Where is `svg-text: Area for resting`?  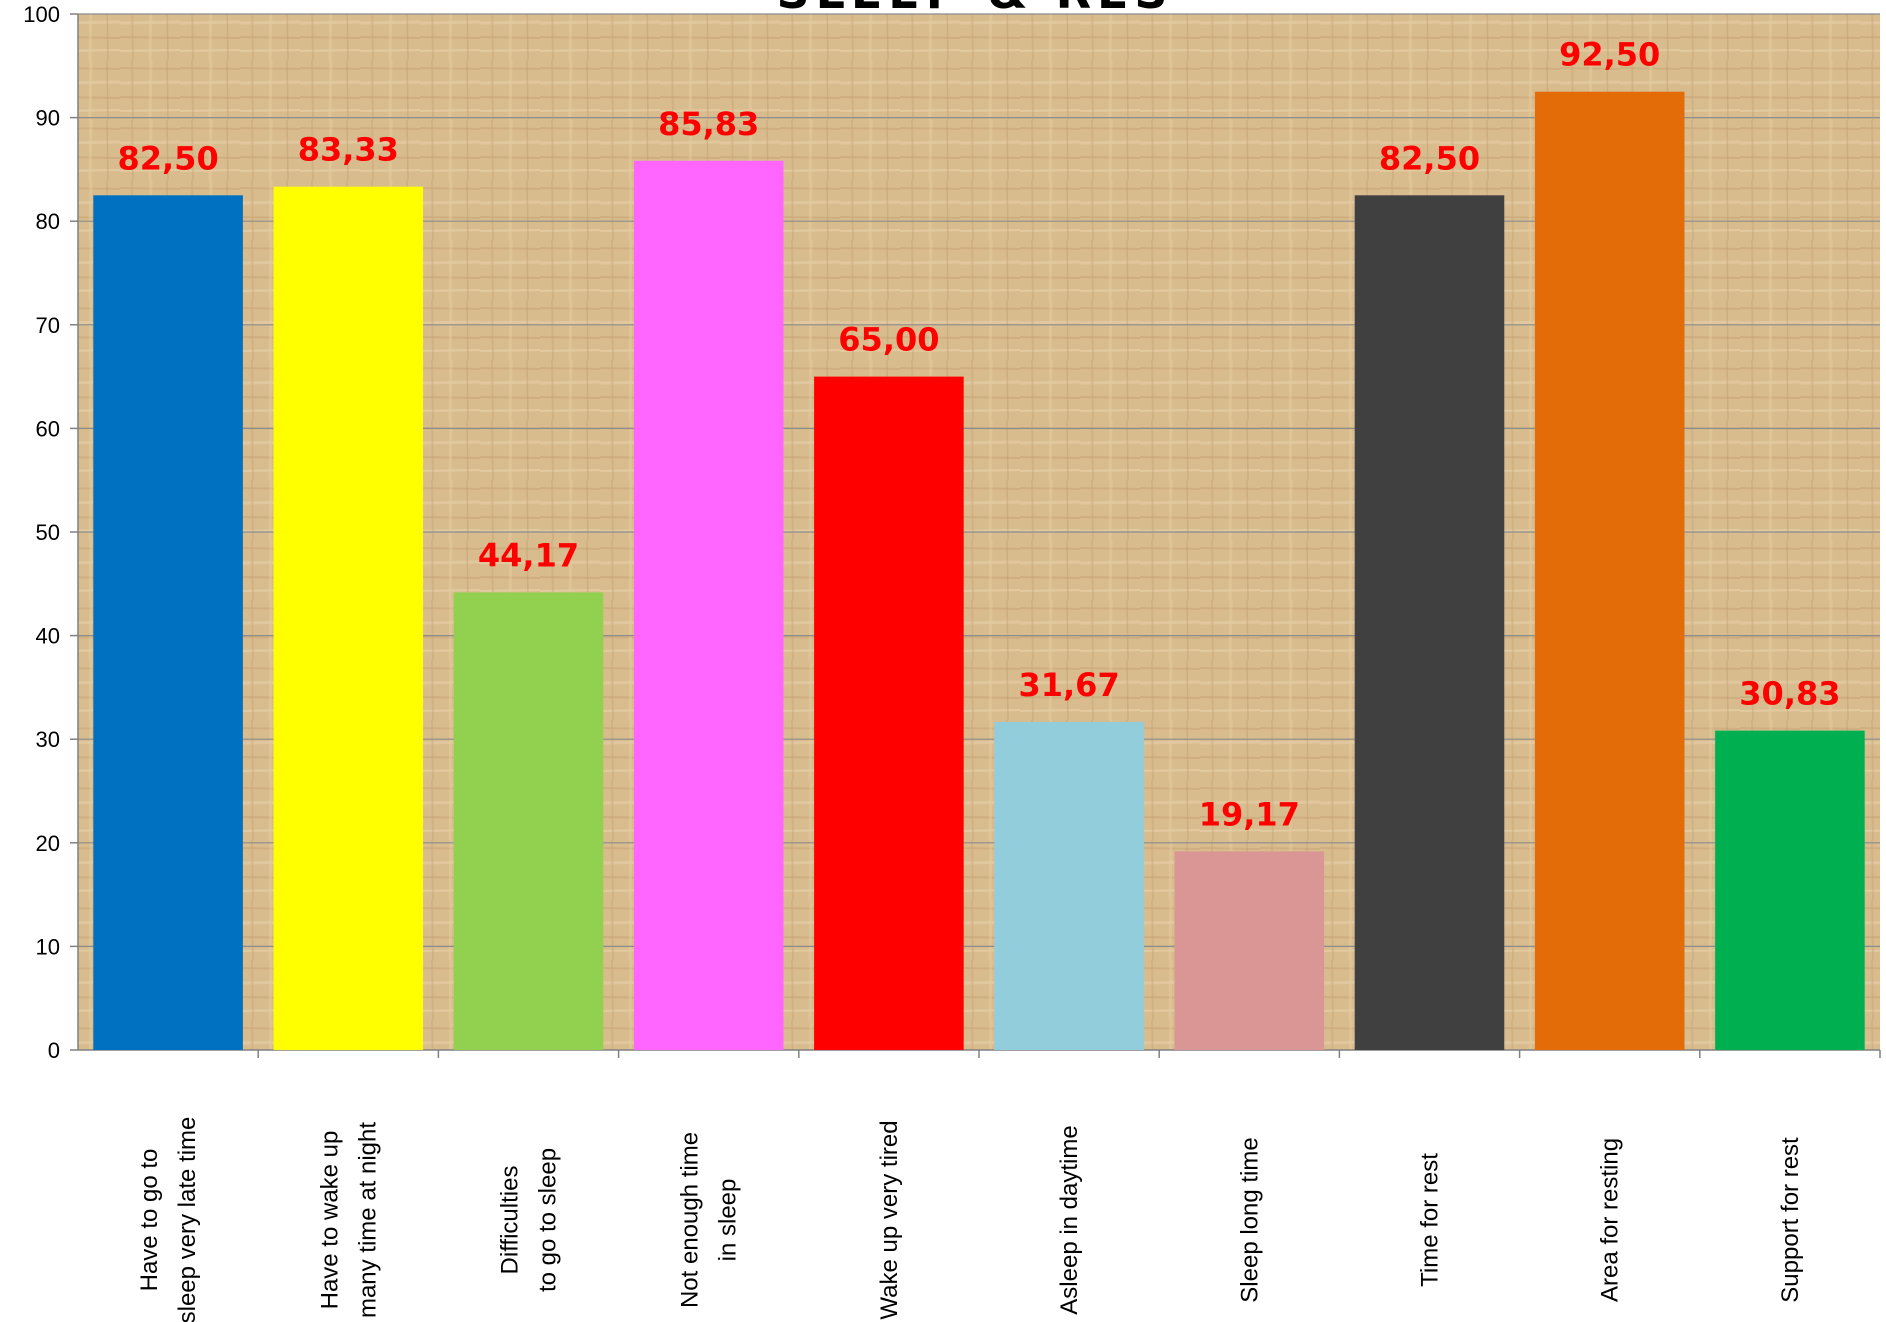 svg-text: Area for resting is located at coordinates (1610, 1220).